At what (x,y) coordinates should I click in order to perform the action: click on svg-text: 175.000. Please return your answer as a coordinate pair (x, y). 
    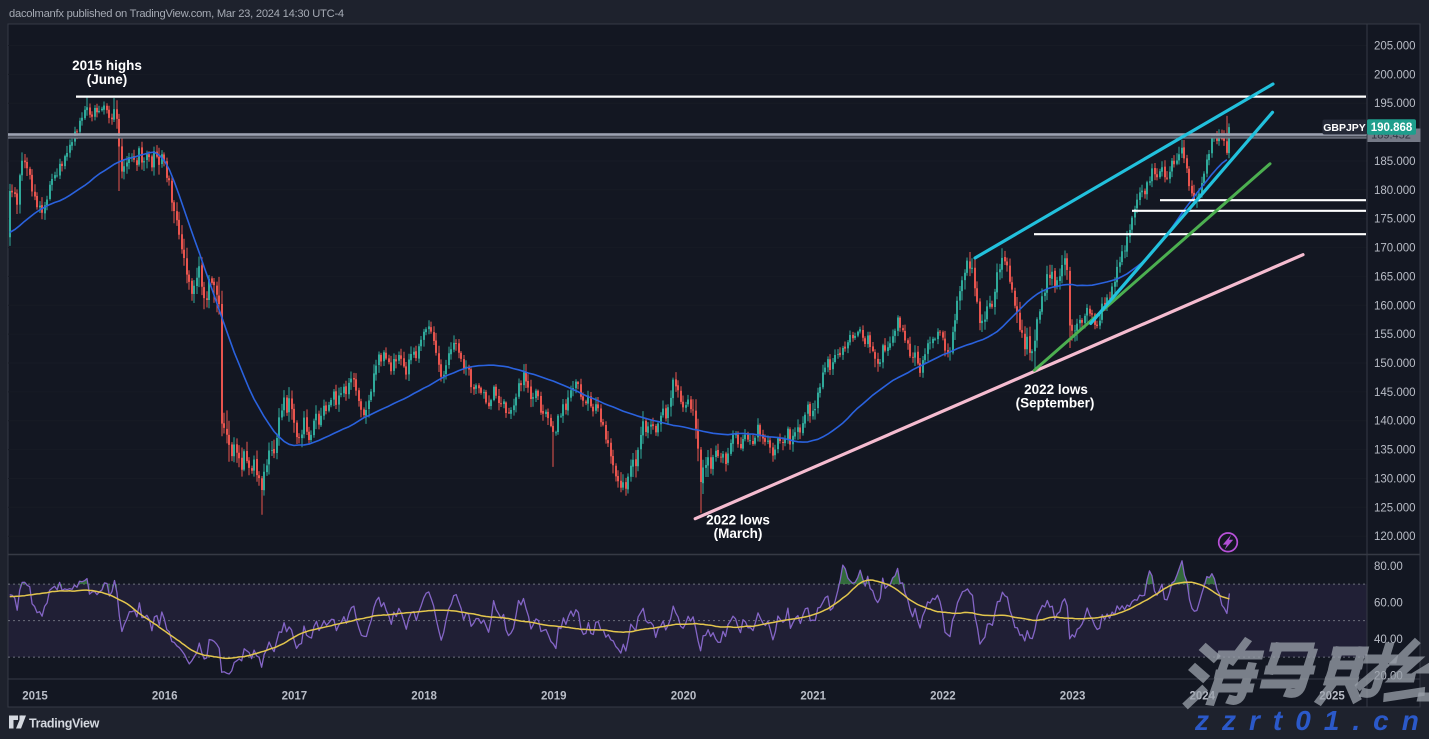
    Looking at the image, I should click on (1395, 220).